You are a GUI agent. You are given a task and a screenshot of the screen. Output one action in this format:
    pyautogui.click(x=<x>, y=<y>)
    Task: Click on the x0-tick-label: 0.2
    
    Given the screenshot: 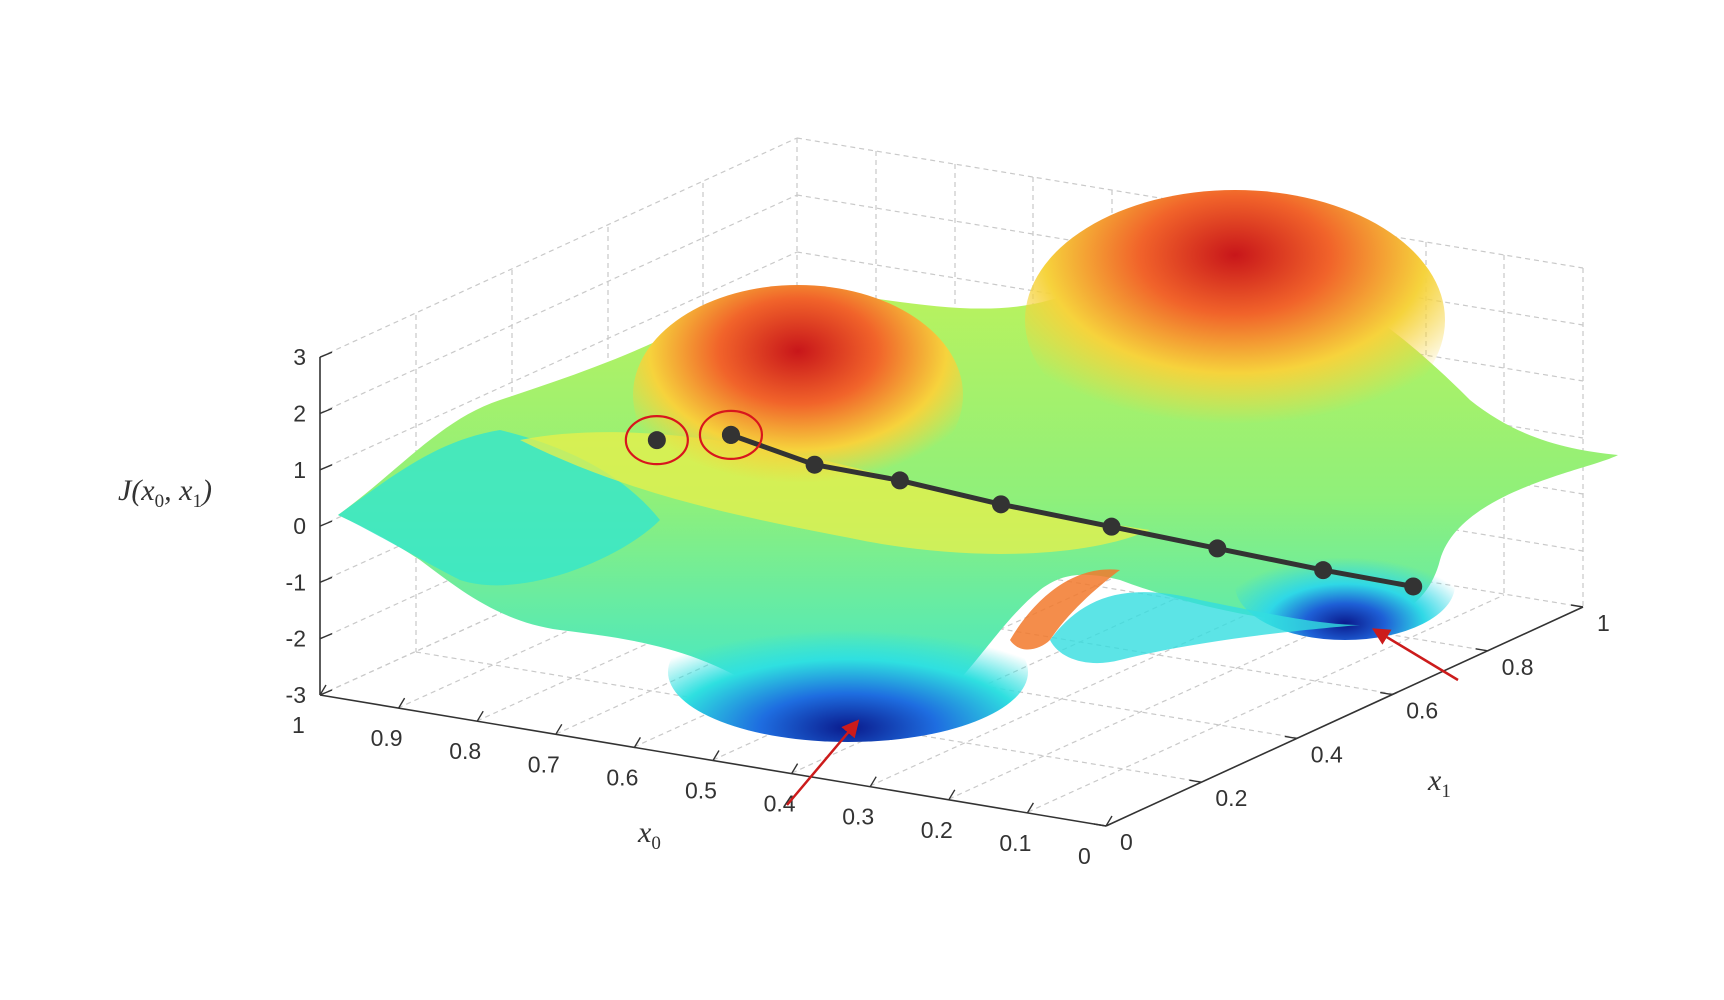 What is the action you would take?
    pyautogui.click(x=937, y=830)
    